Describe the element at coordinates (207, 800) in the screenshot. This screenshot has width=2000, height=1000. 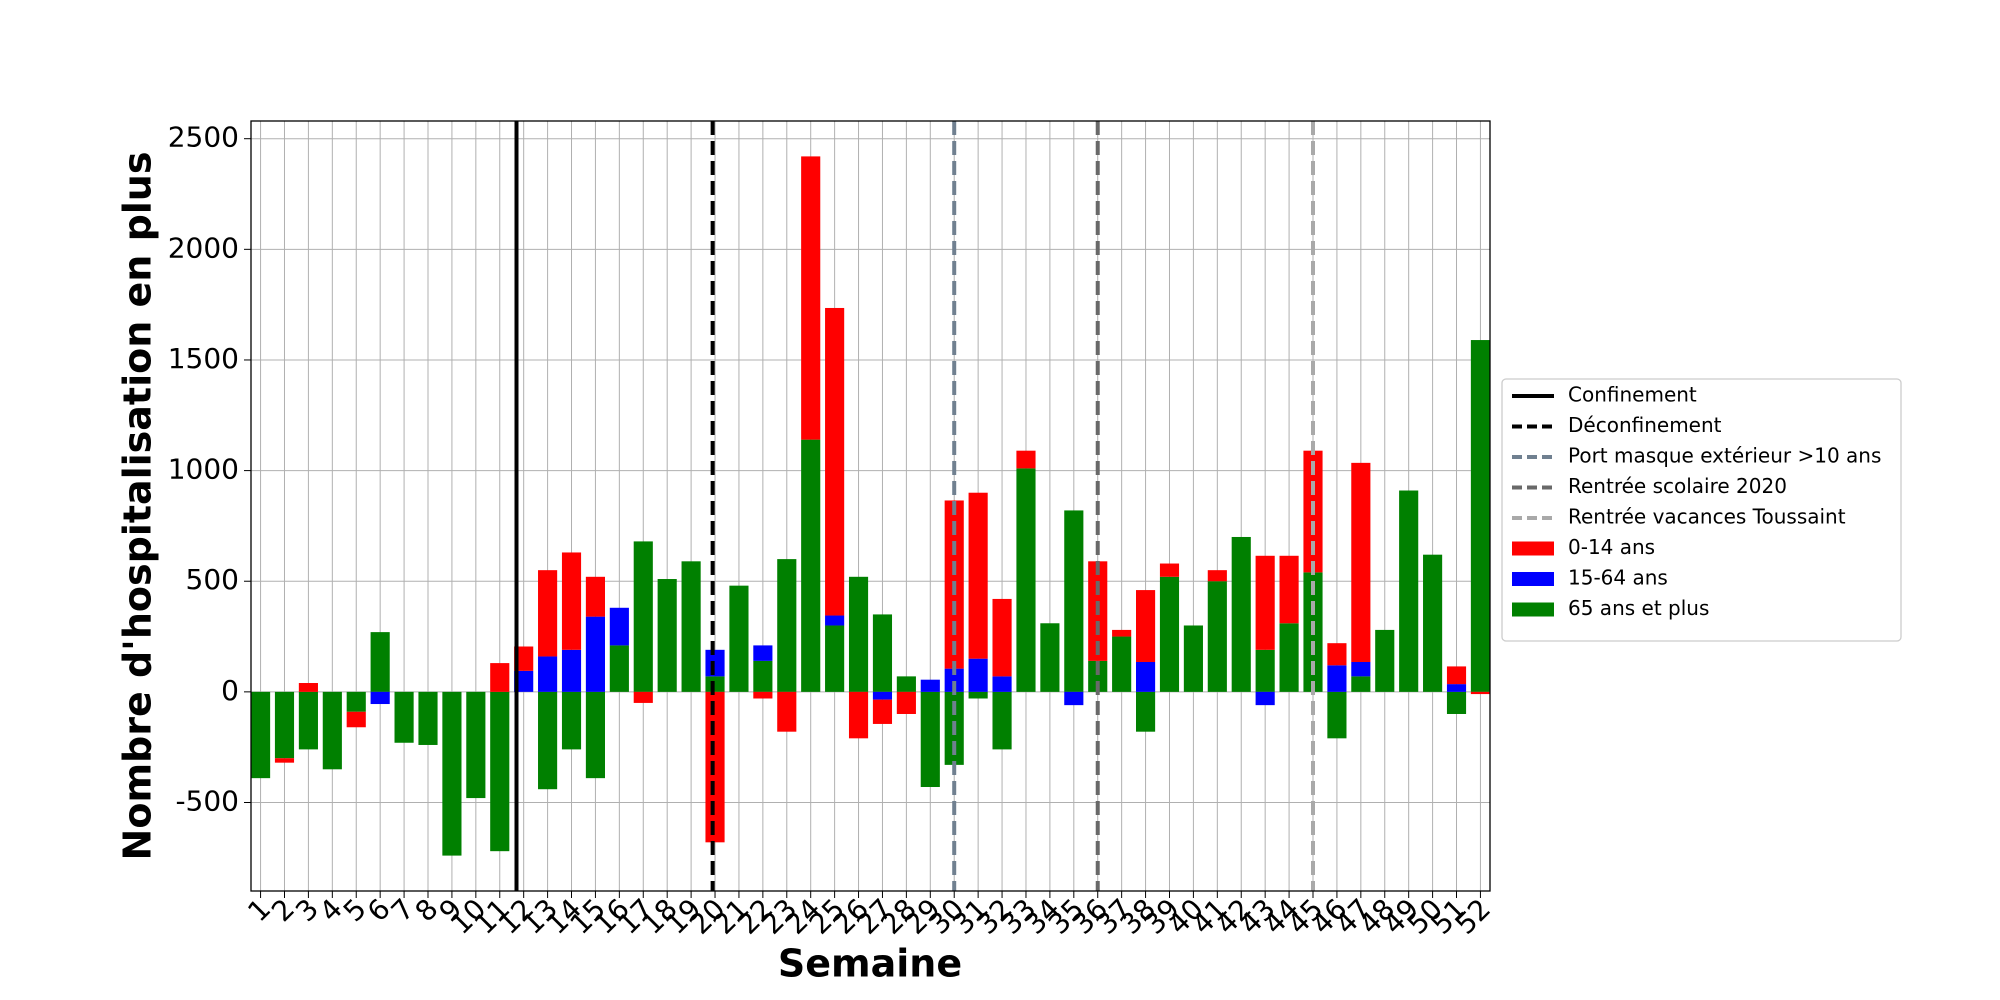
I see `y-tick-label: -500` at that location.